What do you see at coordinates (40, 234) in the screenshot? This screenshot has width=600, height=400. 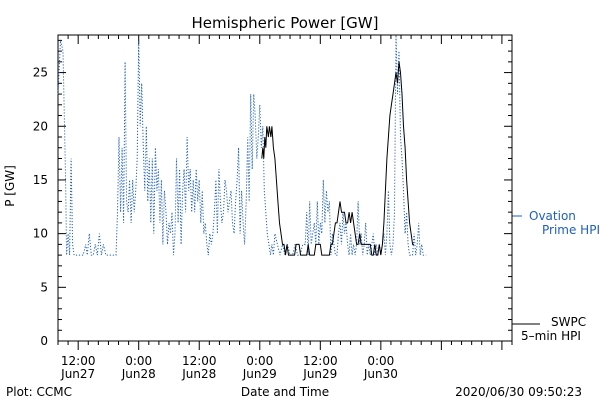 I see `y-tick-label: 10` at bounding box center [40, 234].